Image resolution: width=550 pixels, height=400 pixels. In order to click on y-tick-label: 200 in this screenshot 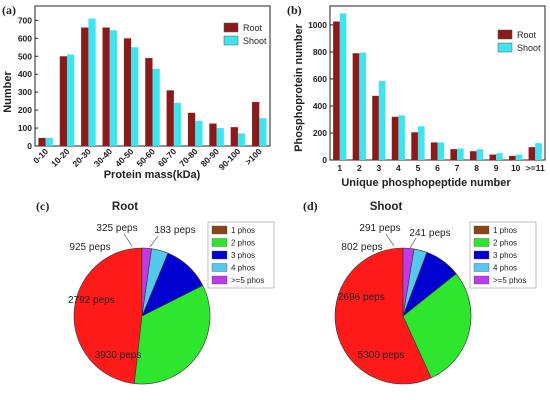, I will do `click(25, 110)`.